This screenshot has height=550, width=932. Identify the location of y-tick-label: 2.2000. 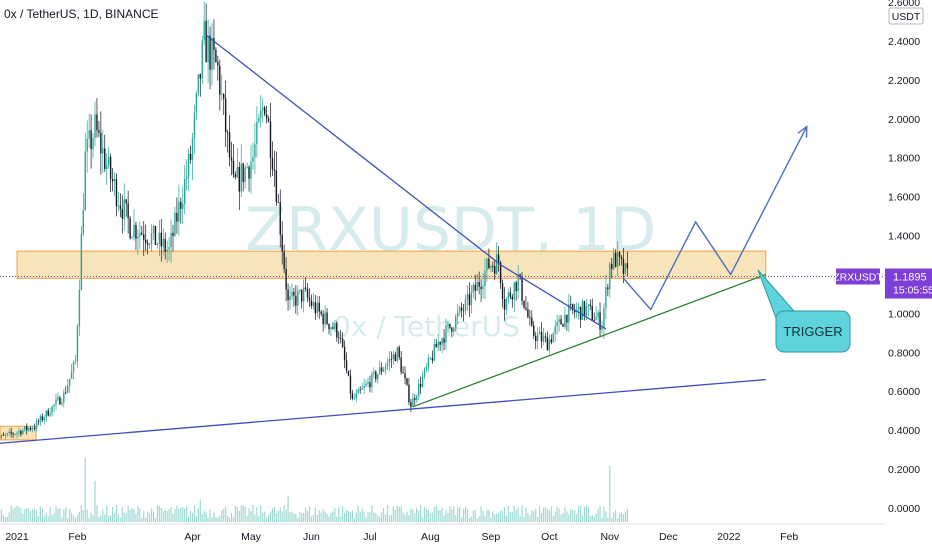
(904, 81).